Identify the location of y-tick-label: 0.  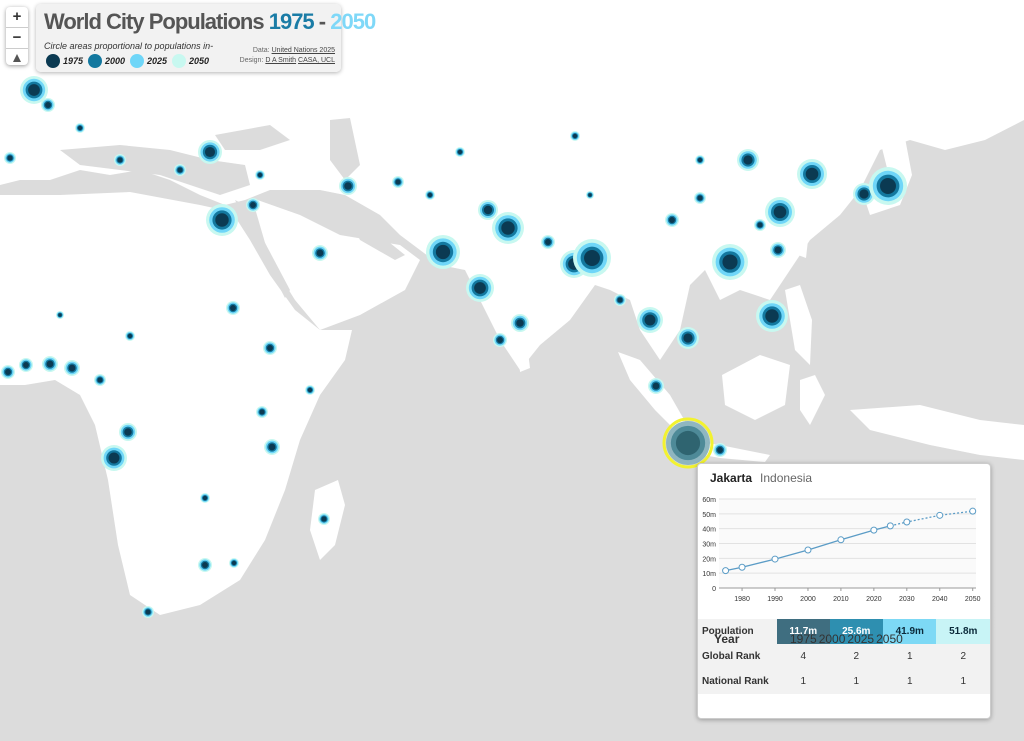
(714, 589).